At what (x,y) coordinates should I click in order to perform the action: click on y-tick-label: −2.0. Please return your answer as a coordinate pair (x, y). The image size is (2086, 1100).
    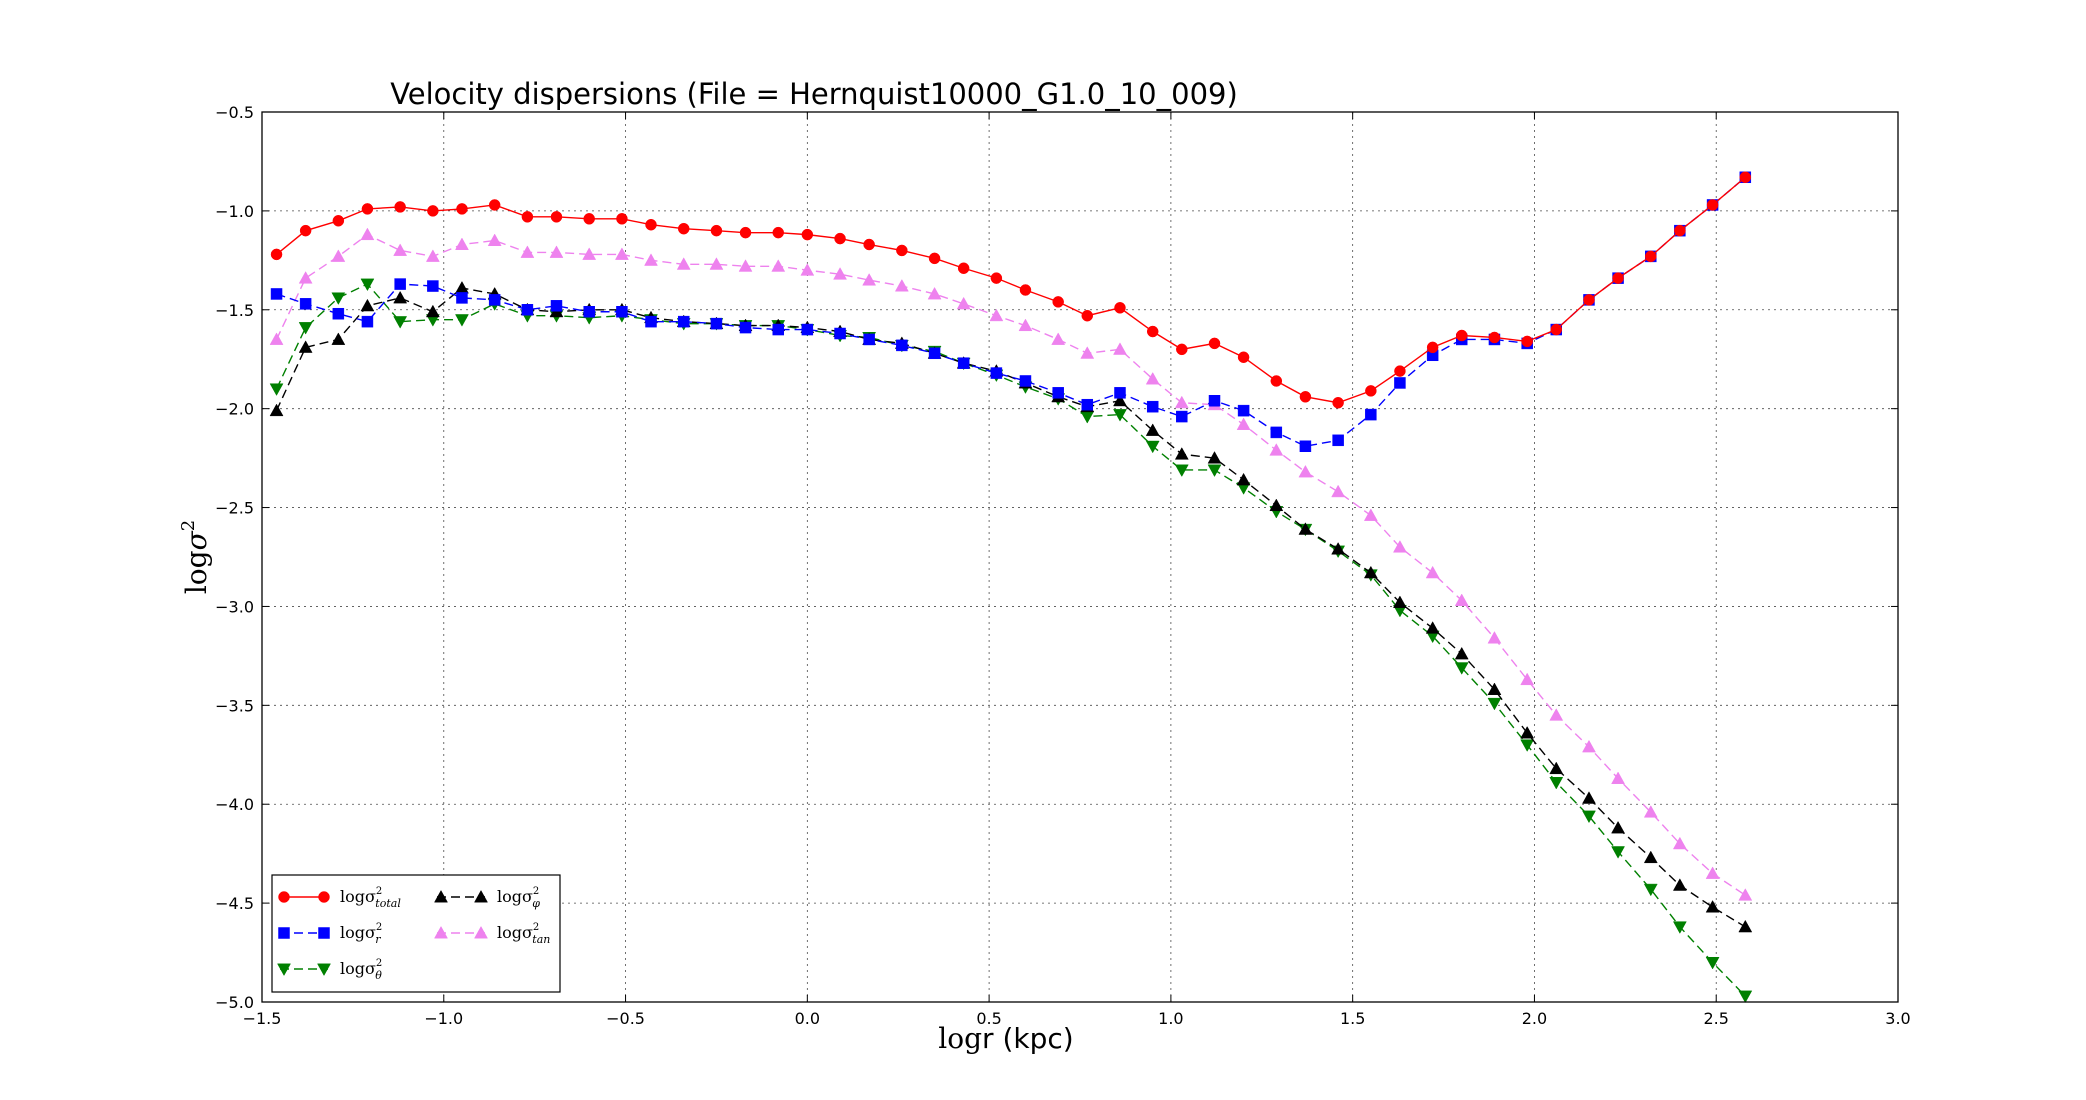
    Looking at the image, I should click on (234, 409).